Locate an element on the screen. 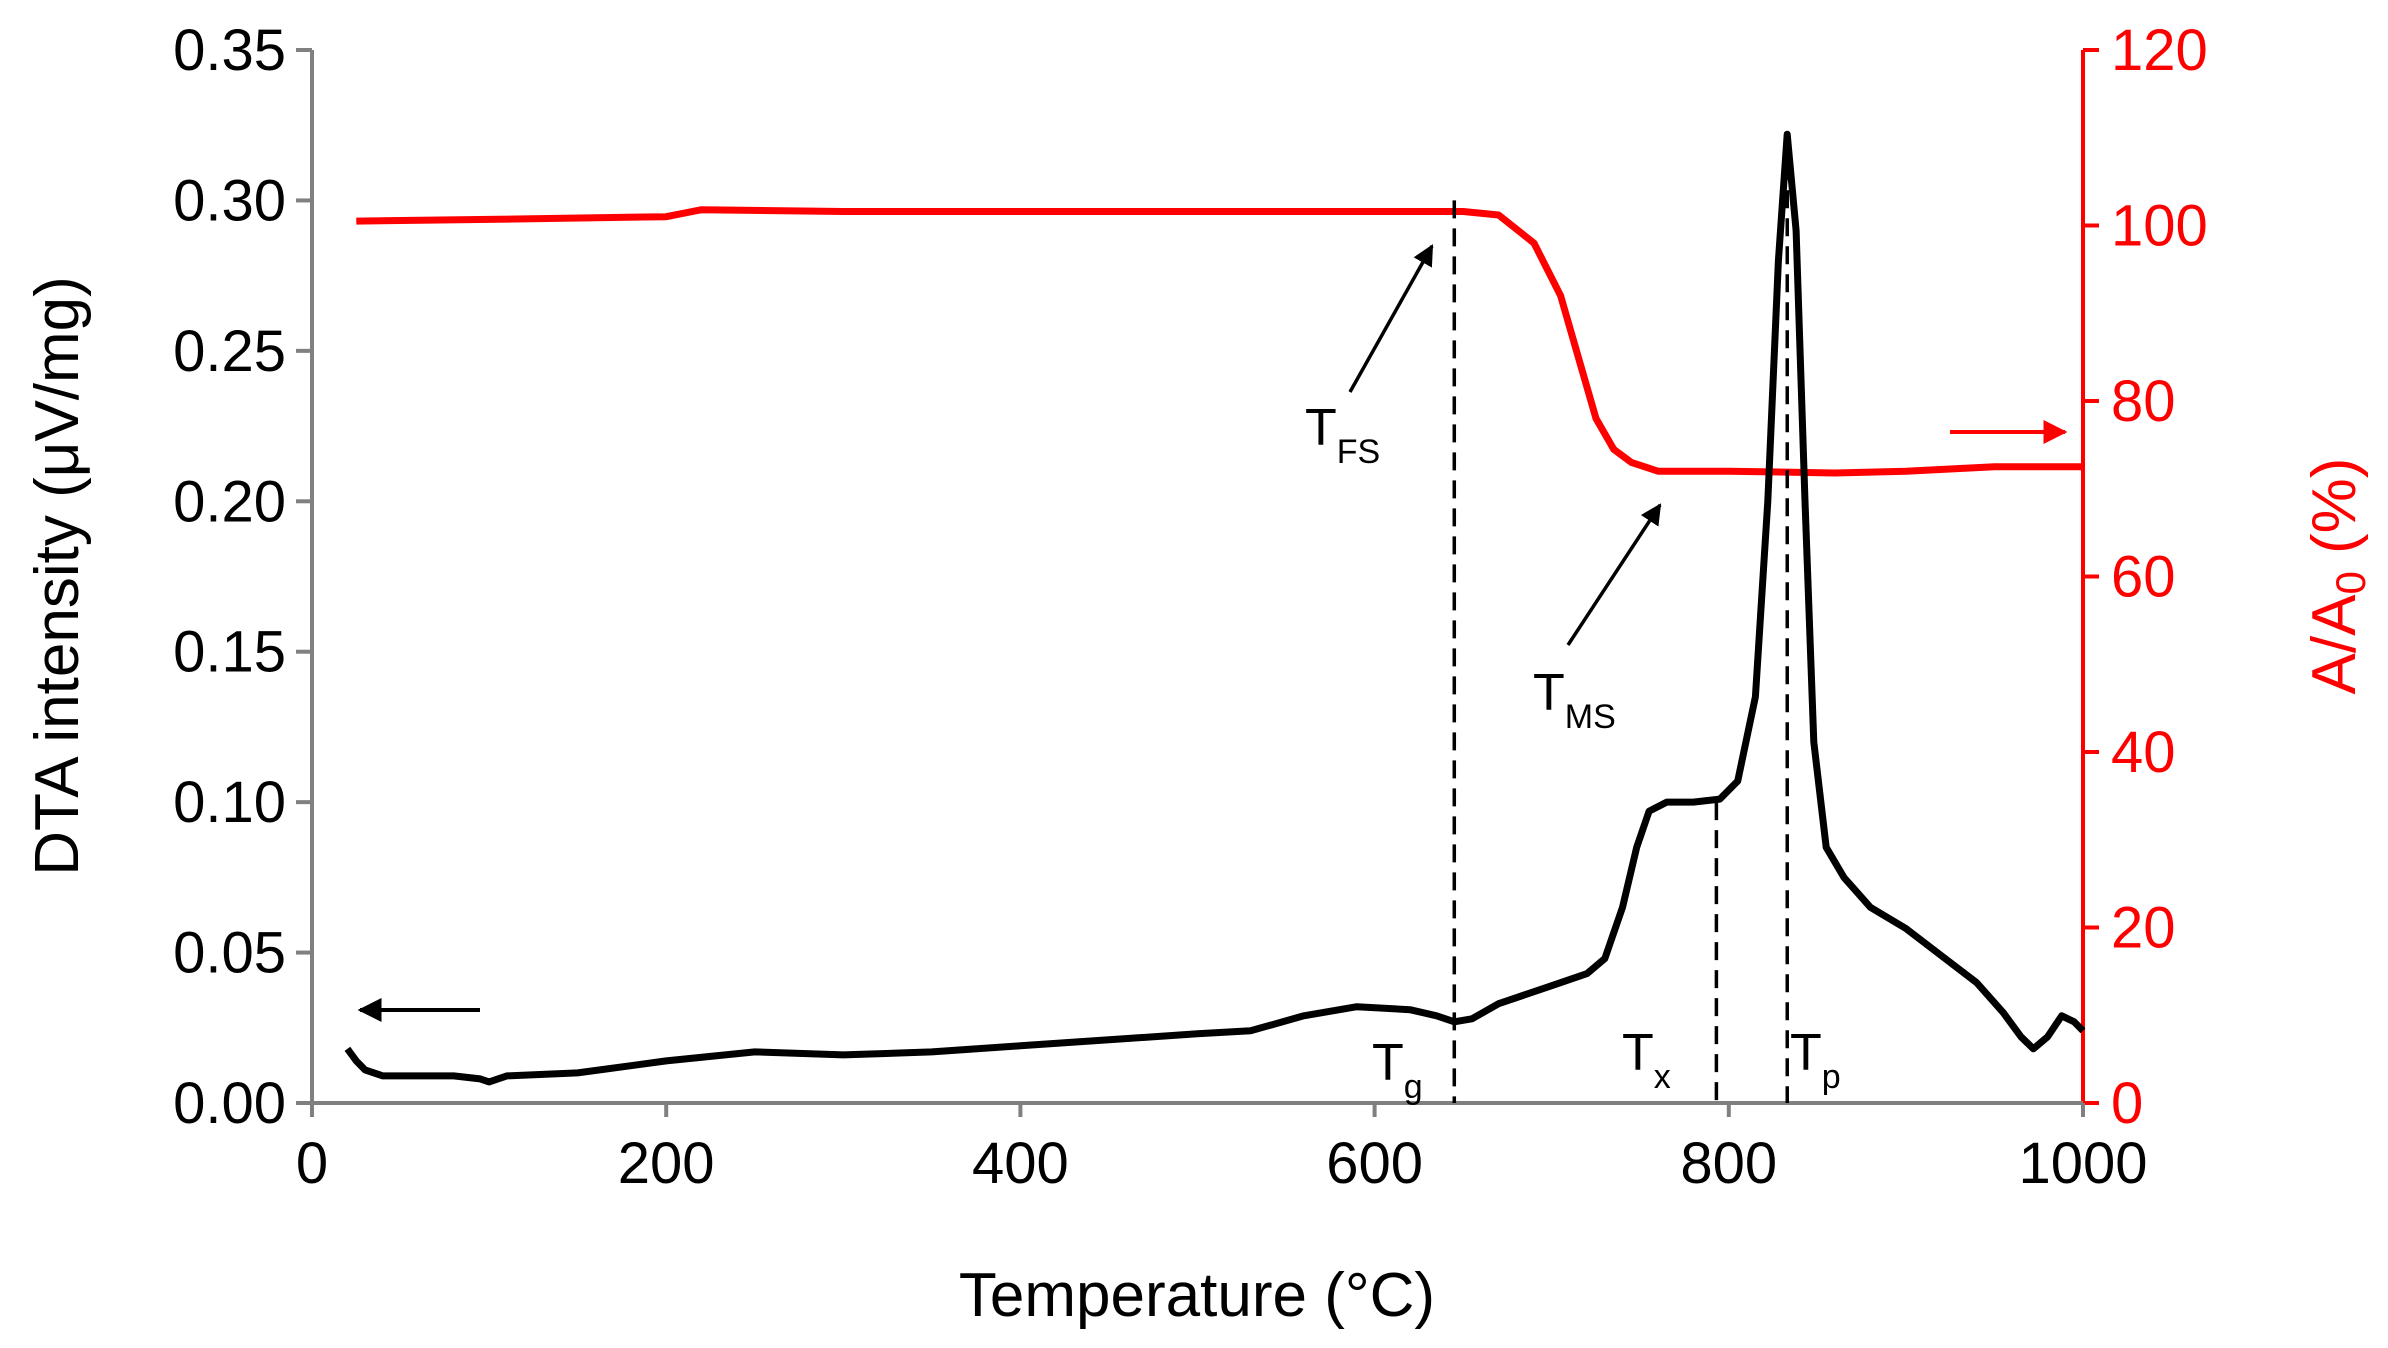 This screenshot has height=1348, width=2388. x-axis-title: Temperature (°C) is located at coordinates (1197, 1295).